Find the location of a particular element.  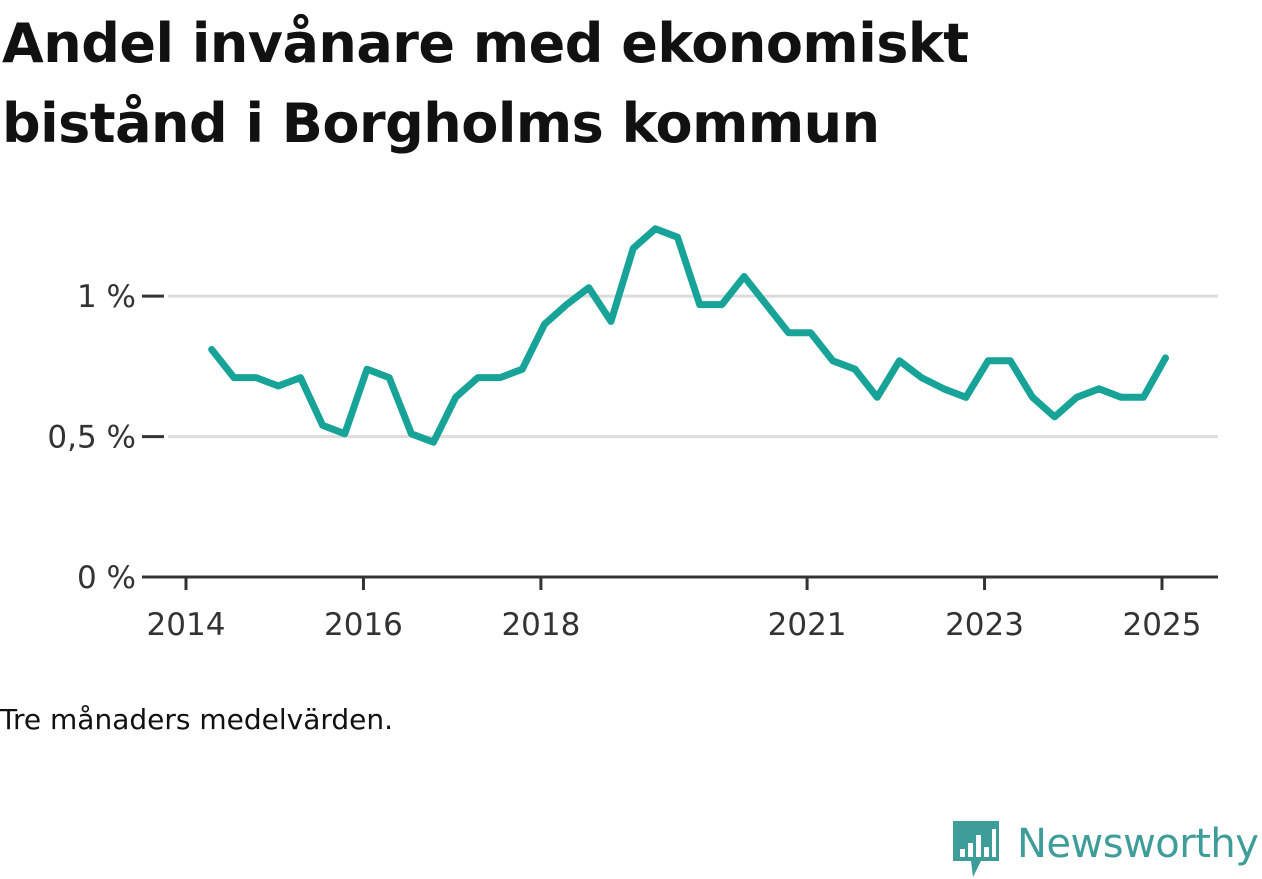

y-axis: 0 % 0,5 % 1 % is located at coordinates (105, 437).